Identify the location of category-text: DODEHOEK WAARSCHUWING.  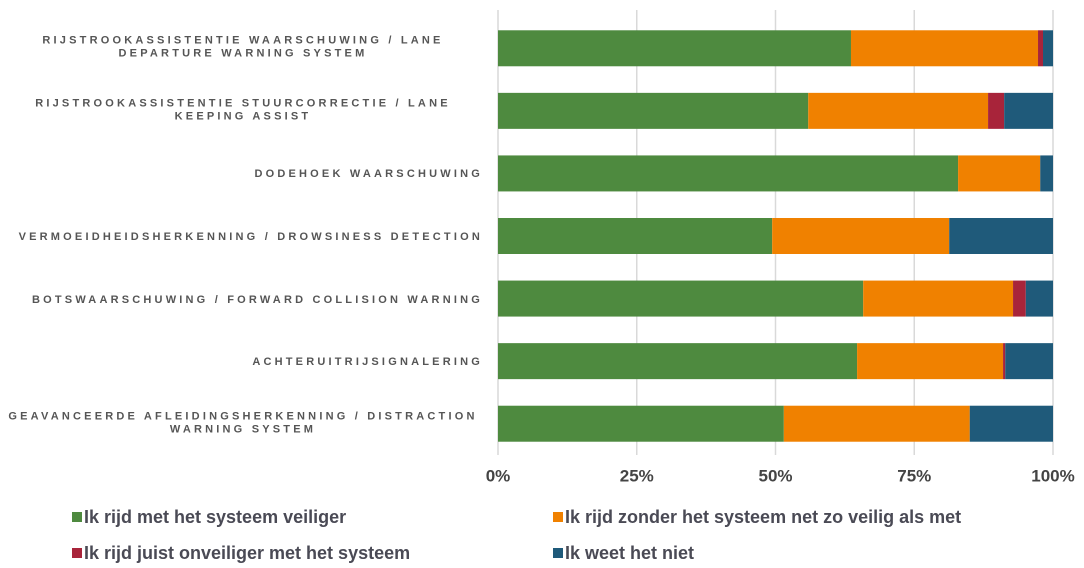
(368, 174).